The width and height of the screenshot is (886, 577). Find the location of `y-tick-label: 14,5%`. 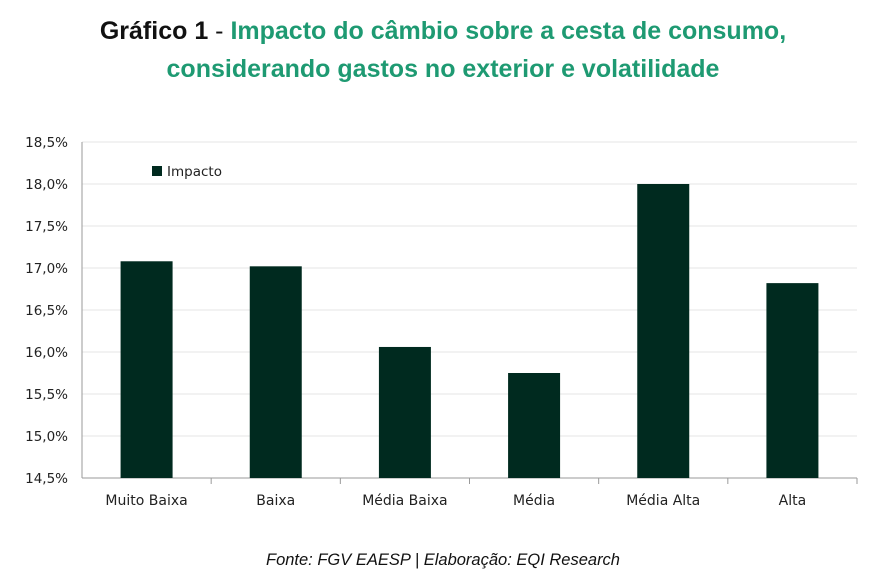

y-tick-label: 14,5% is located at coordinates (46, 479).